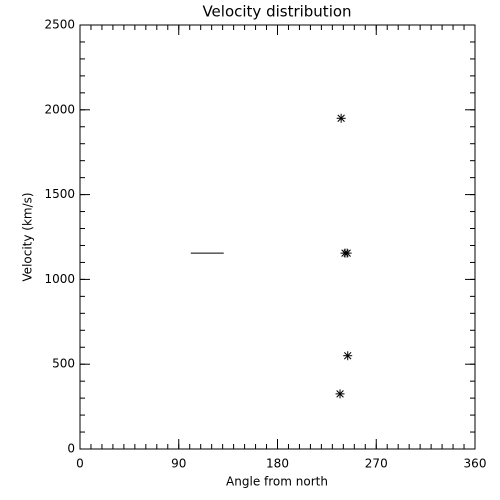 The width and height of the screenshot is (500, 500). Describe the element at coordinates (80, 464) in the screenshot. I see `x-tick-label: 0` at that location.